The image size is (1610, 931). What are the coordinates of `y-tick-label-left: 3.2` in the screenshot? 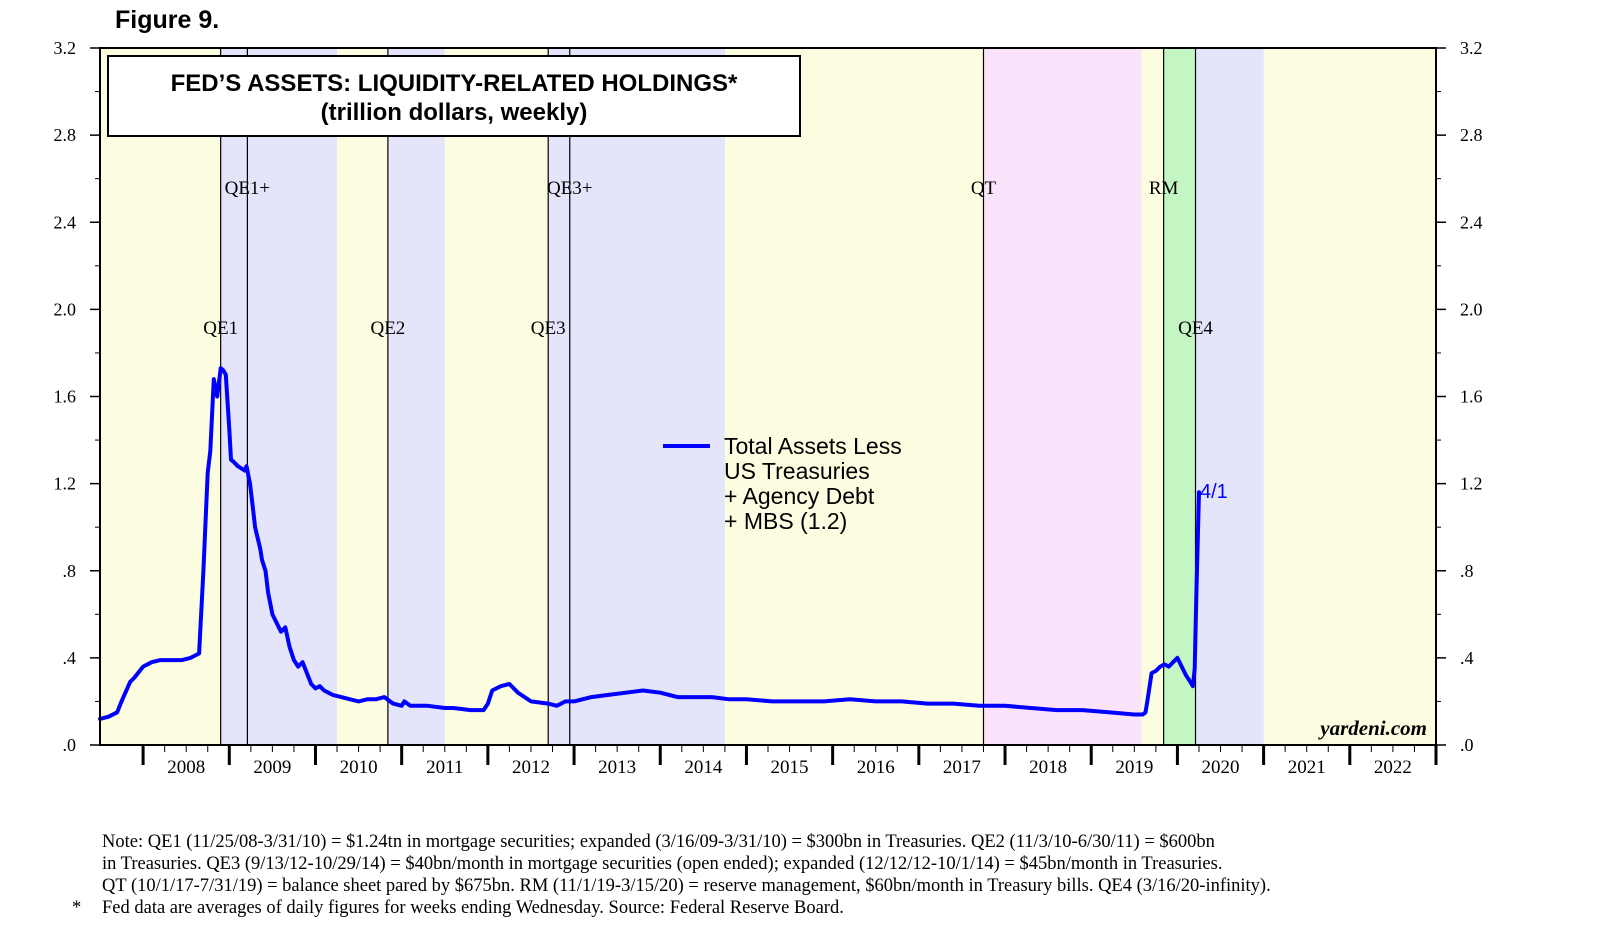 It's located at (65, 48).